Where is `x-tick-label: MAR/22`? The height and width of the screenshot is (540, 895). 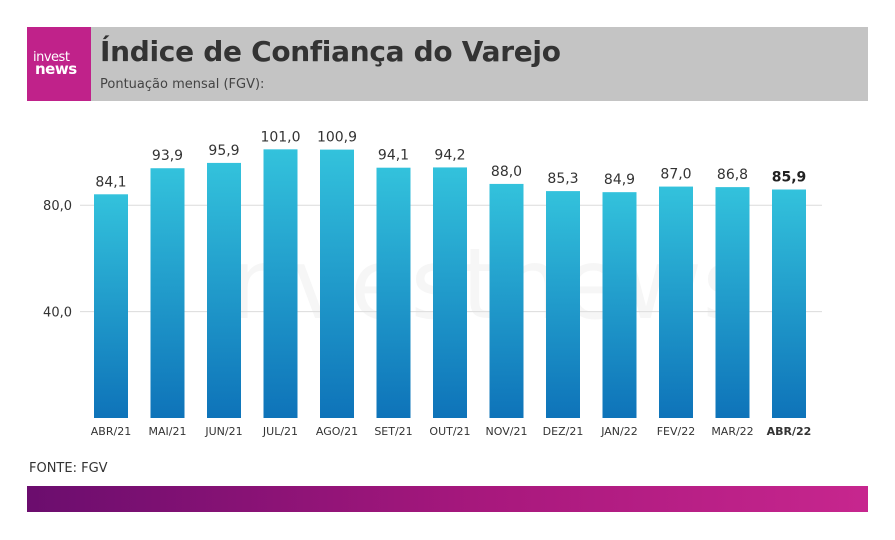 x-tick-label: MAR/22 is located at coordinates (732, 431).